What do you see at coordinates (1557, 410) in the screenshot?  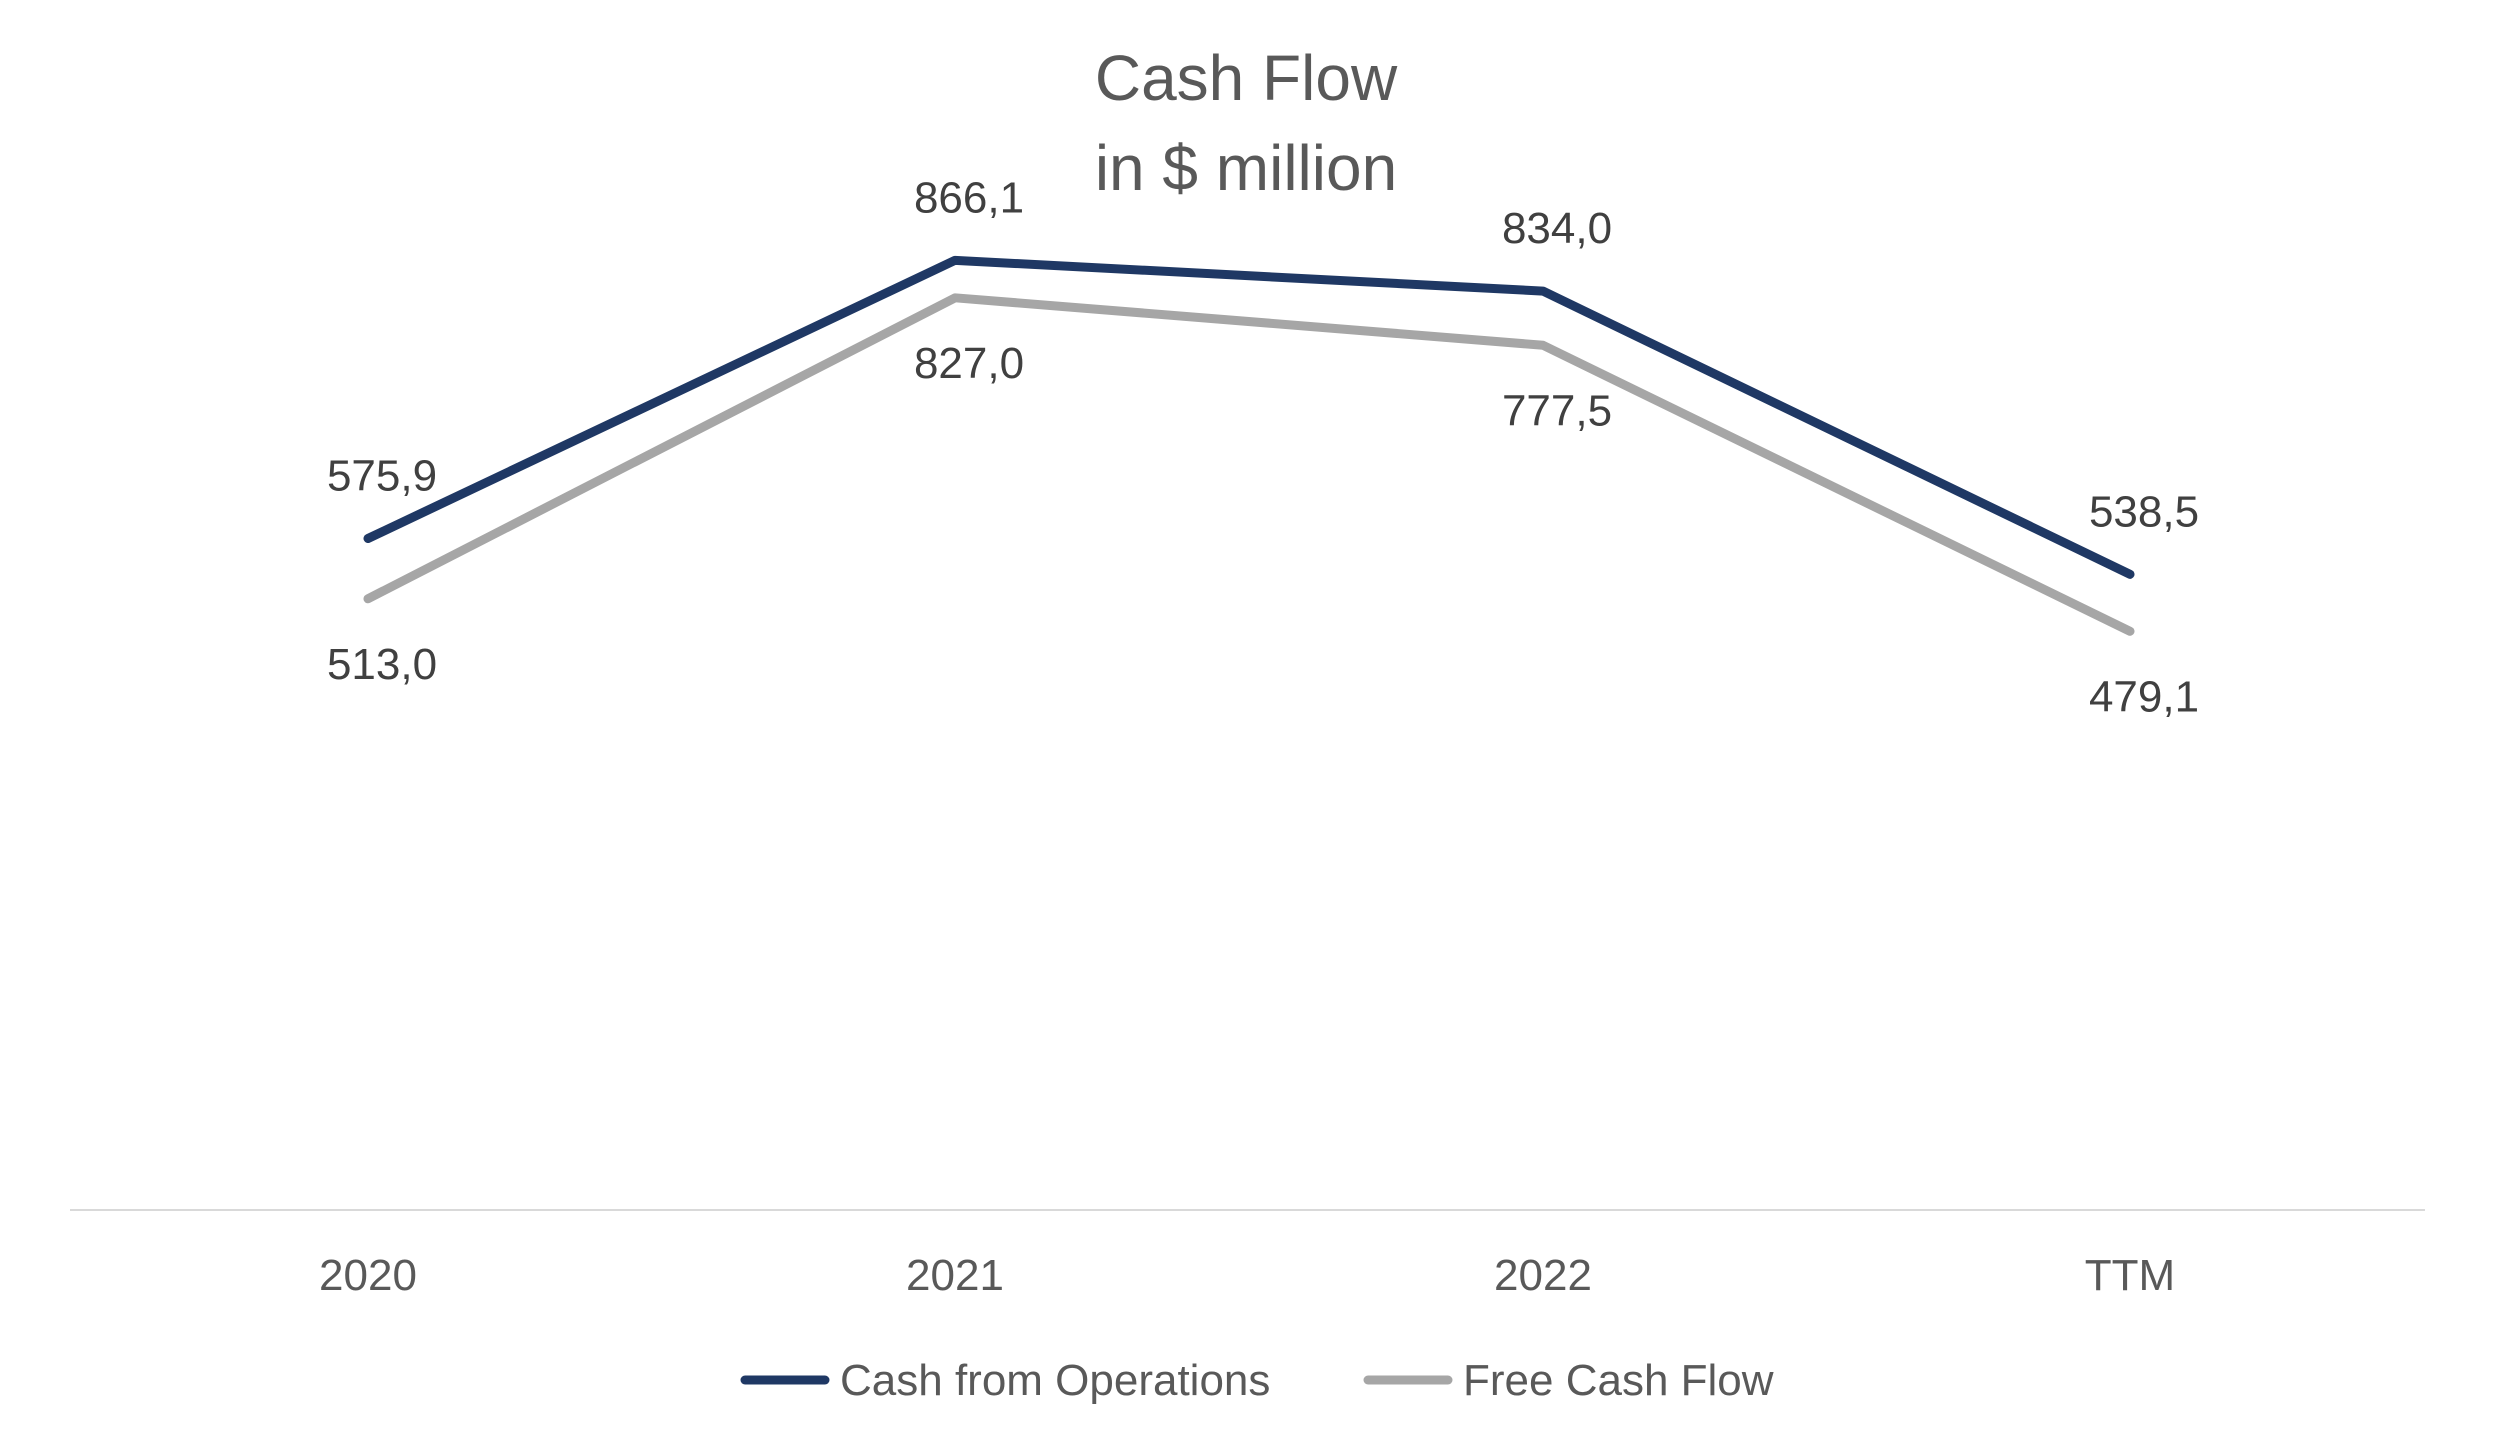 I see `data-label: 777,5` at bounding box center [1557, 410].